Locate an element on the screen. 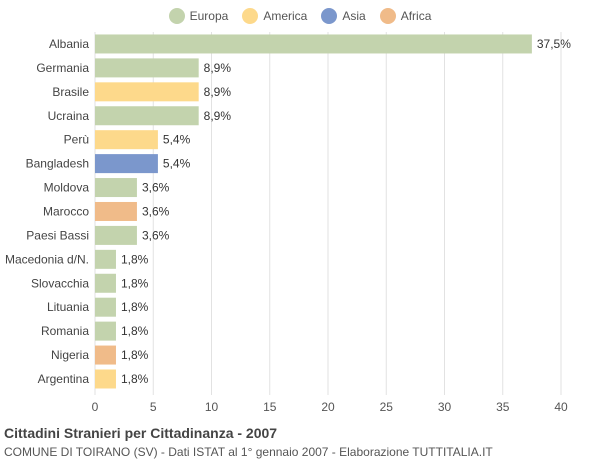 The width and height of the screenshot is (600, 460). legend-item-africa: Africa is located at coordinates (405, 16).